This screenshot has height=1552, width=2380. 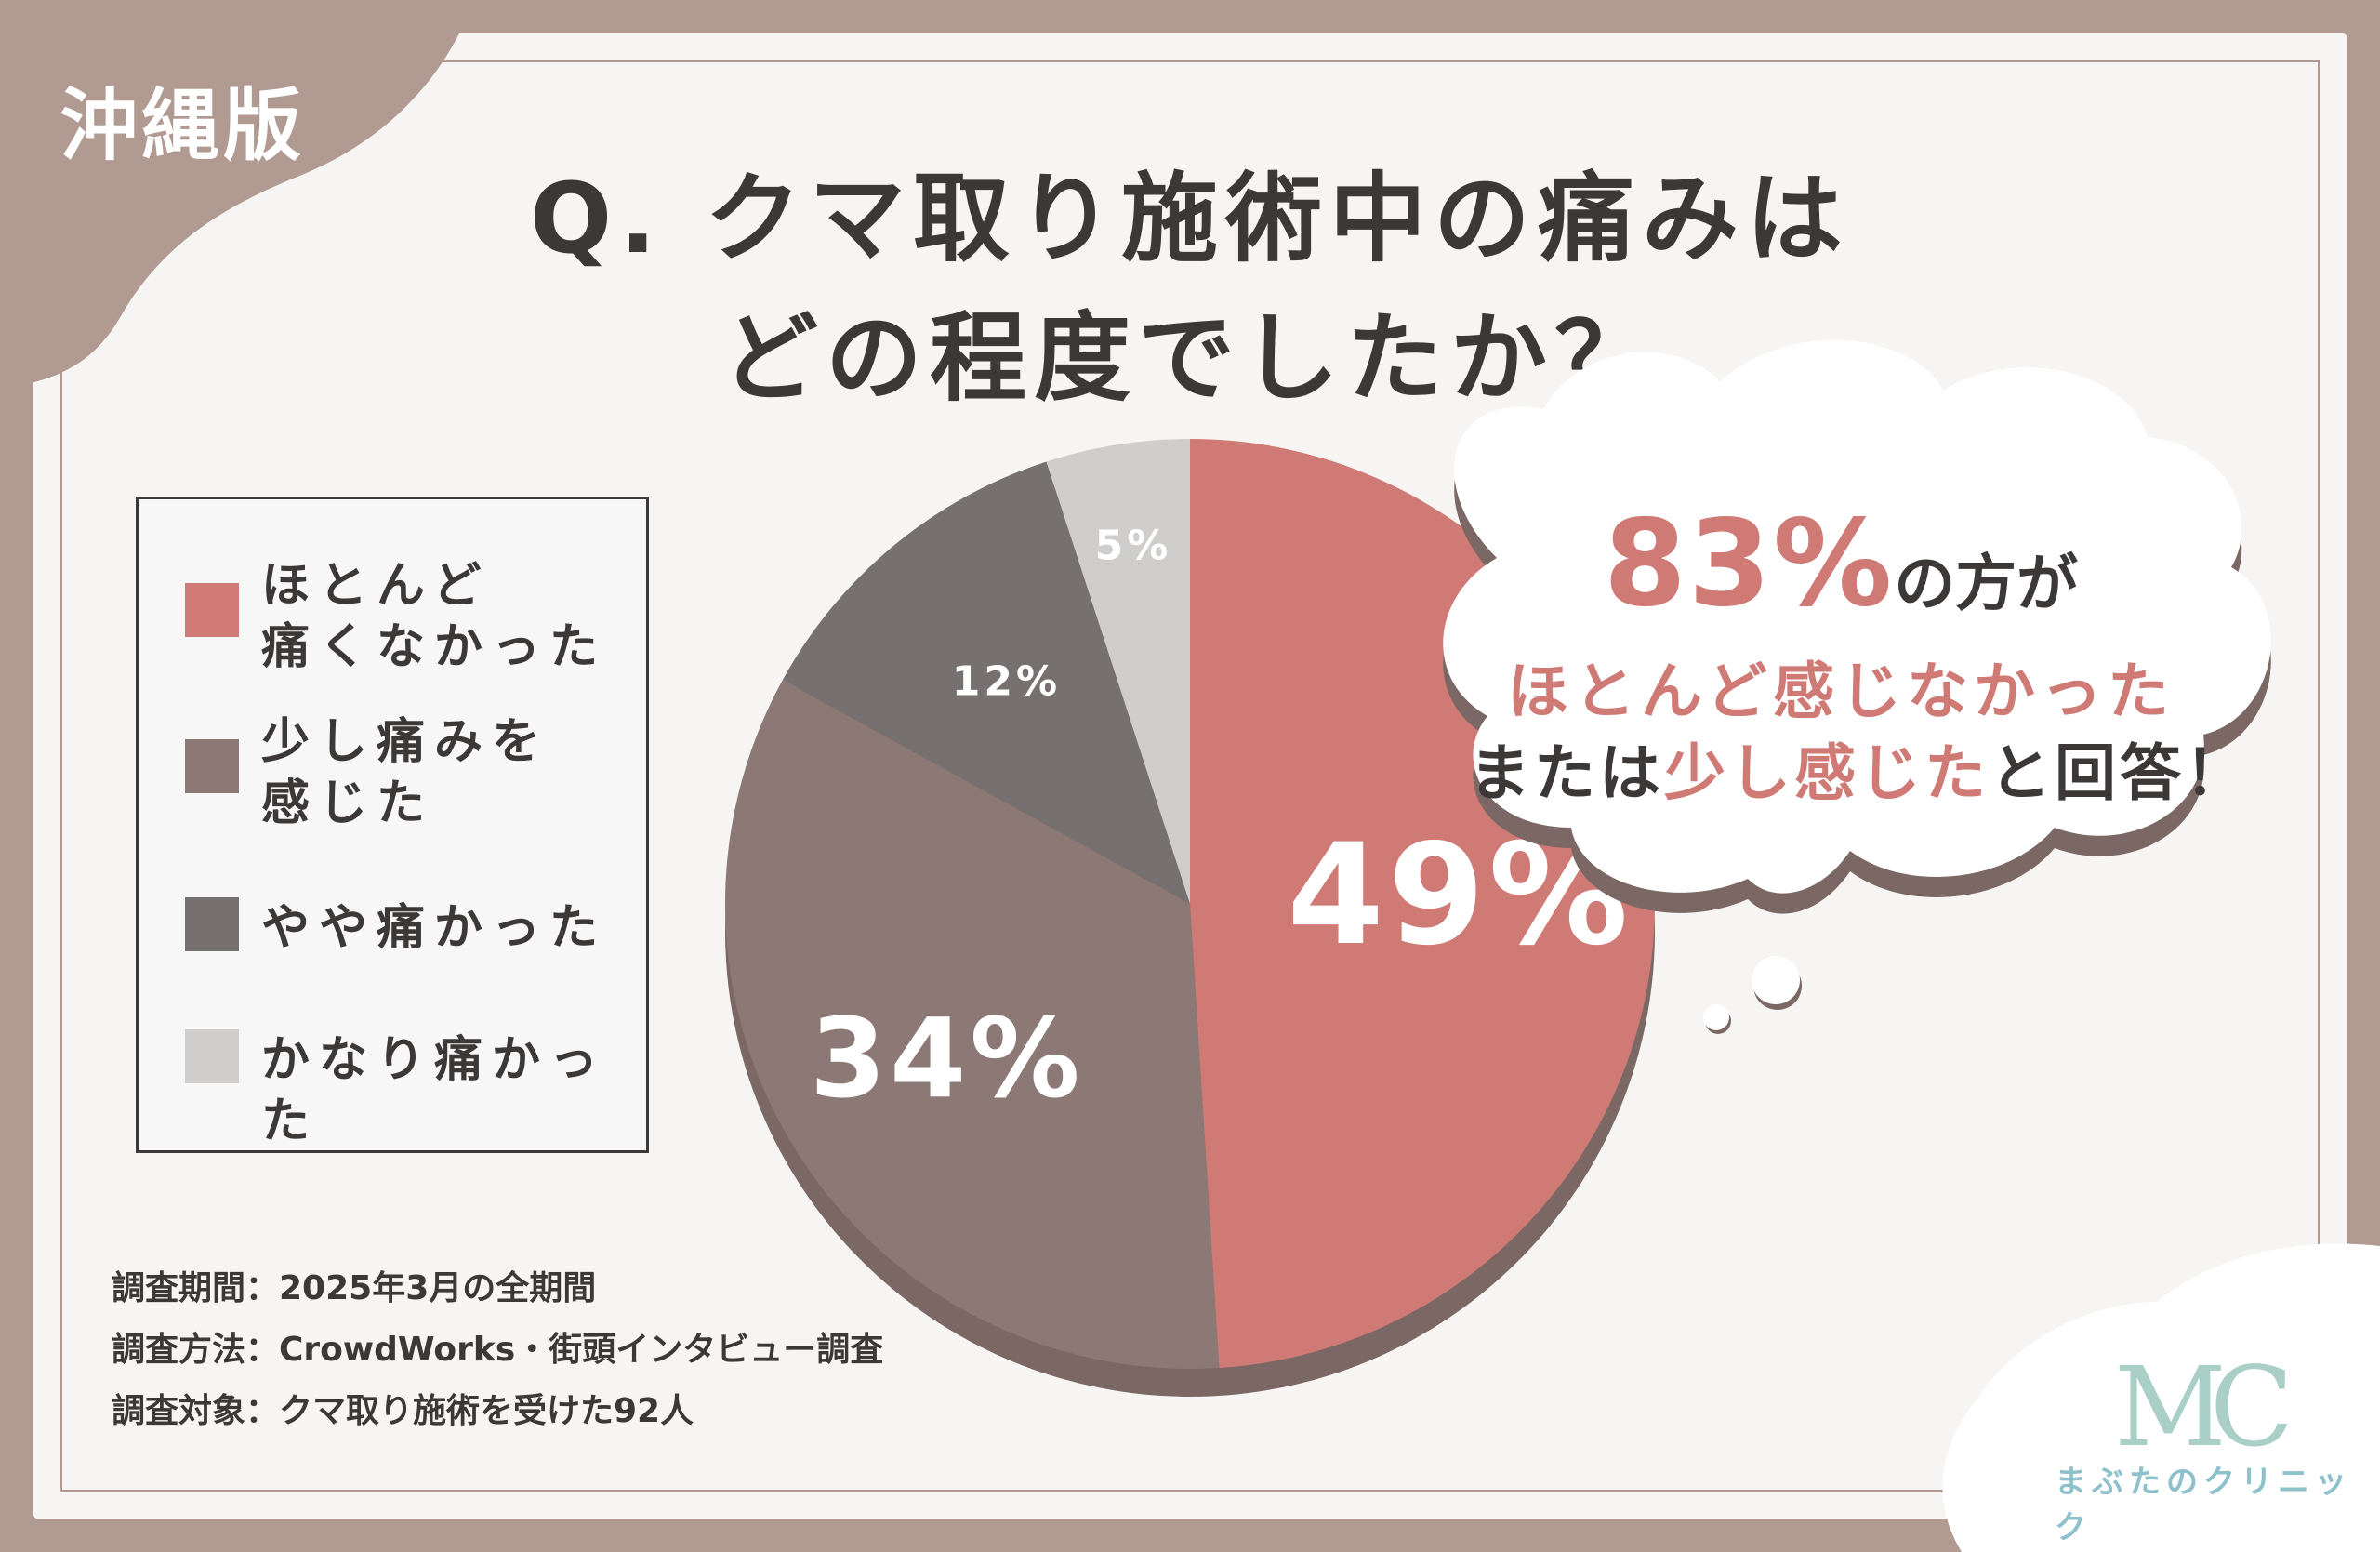 I want to click on pie-slice-label-3: 5%, so click(x=1133, y=546).